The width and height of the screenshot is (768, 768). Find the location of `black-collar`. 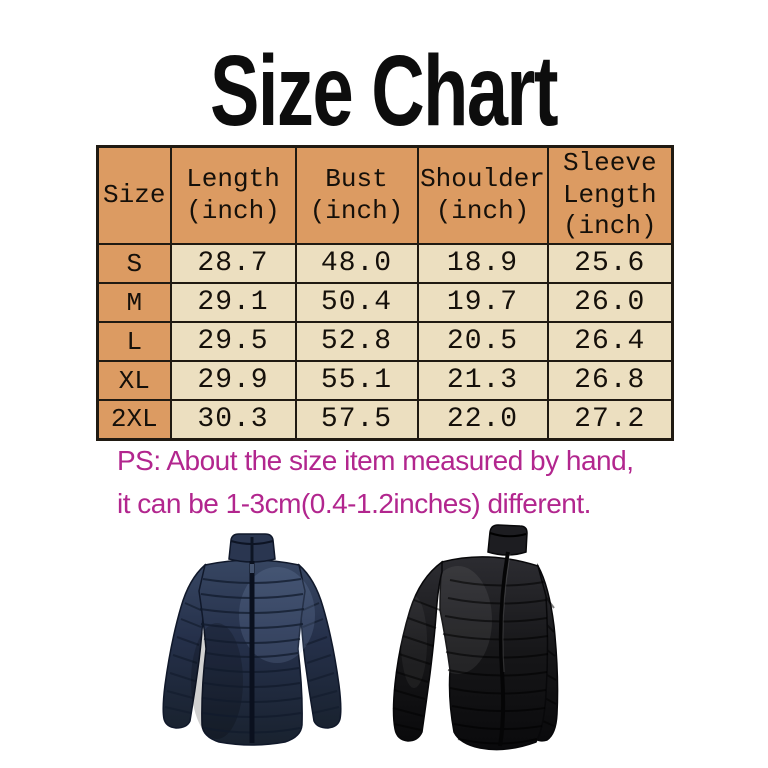

black-collar is located at coordinates (507, 540).